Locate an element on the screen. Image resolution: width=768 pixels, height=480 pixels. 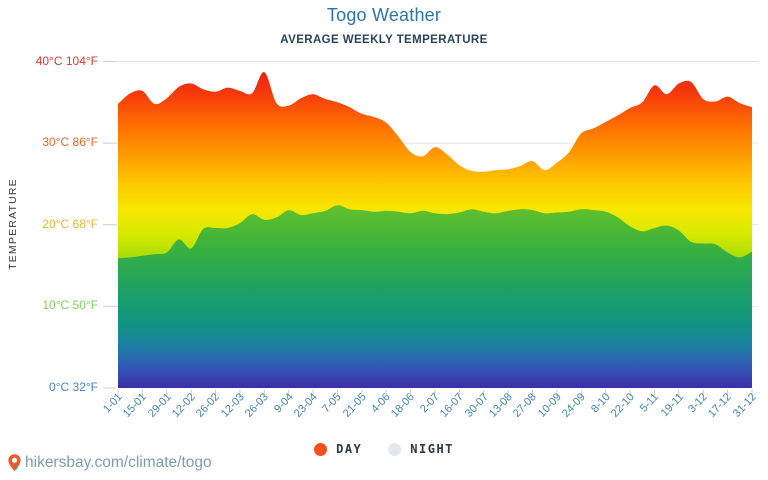
y-tick-label: 40°C 104°F is located at coordinates (66, 60).